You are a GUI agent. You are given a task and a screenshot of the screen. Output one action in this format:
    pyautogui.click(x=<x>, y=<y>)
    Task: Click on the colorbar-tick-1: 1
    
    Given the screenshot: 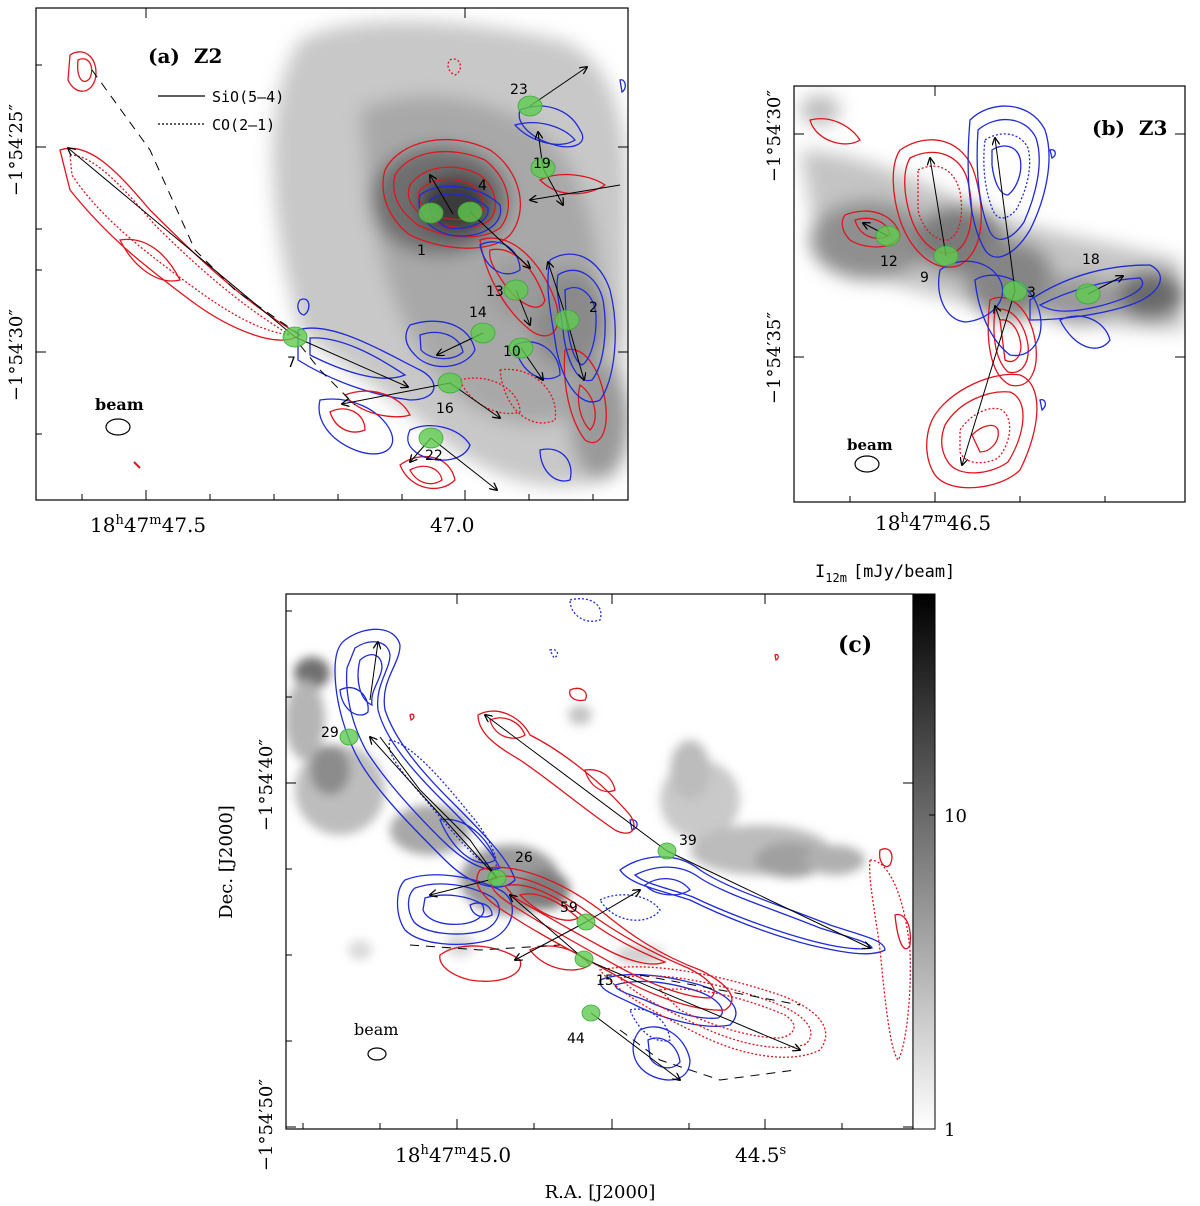 What is the action you would take?
    pyautogui.click(x=949, y=1130)
    